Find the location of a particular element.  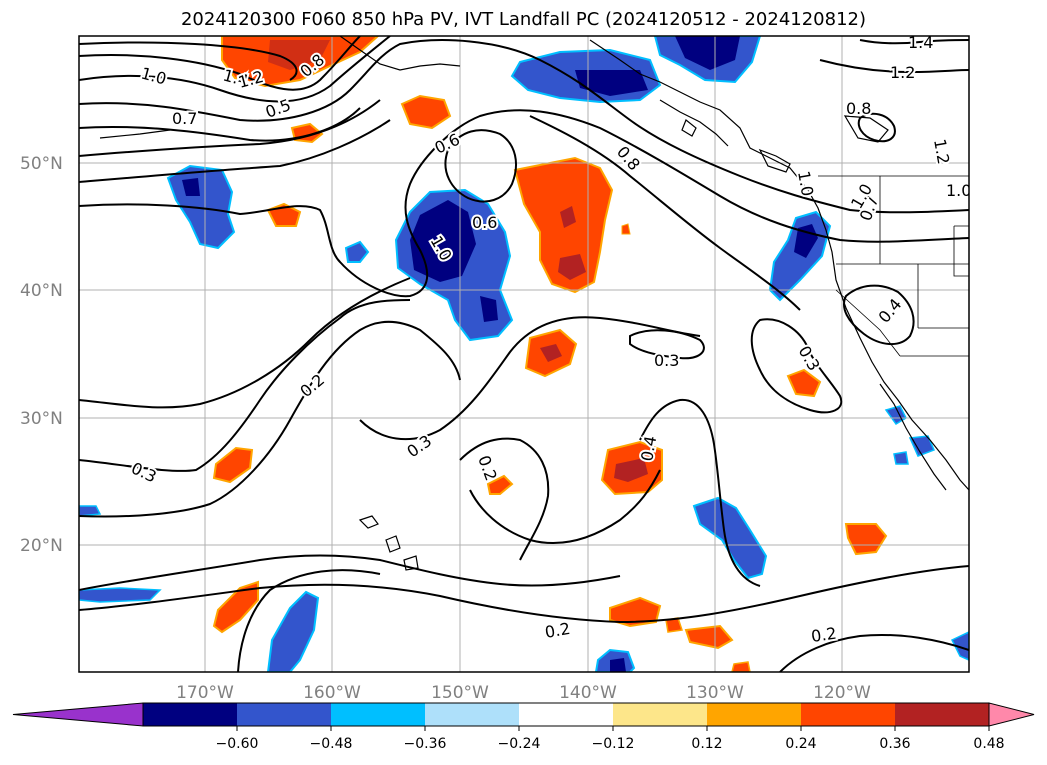

lon-tick-label: 140°W is located at coordinates (588, 693).